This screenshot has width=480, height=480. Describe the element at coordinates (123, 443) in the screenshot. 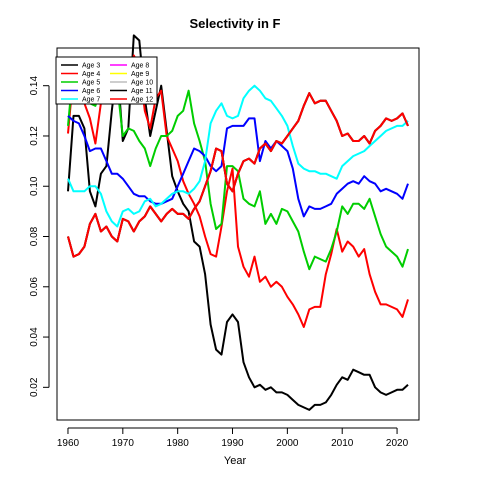

I see `x-tick-label: 1970` at that location.